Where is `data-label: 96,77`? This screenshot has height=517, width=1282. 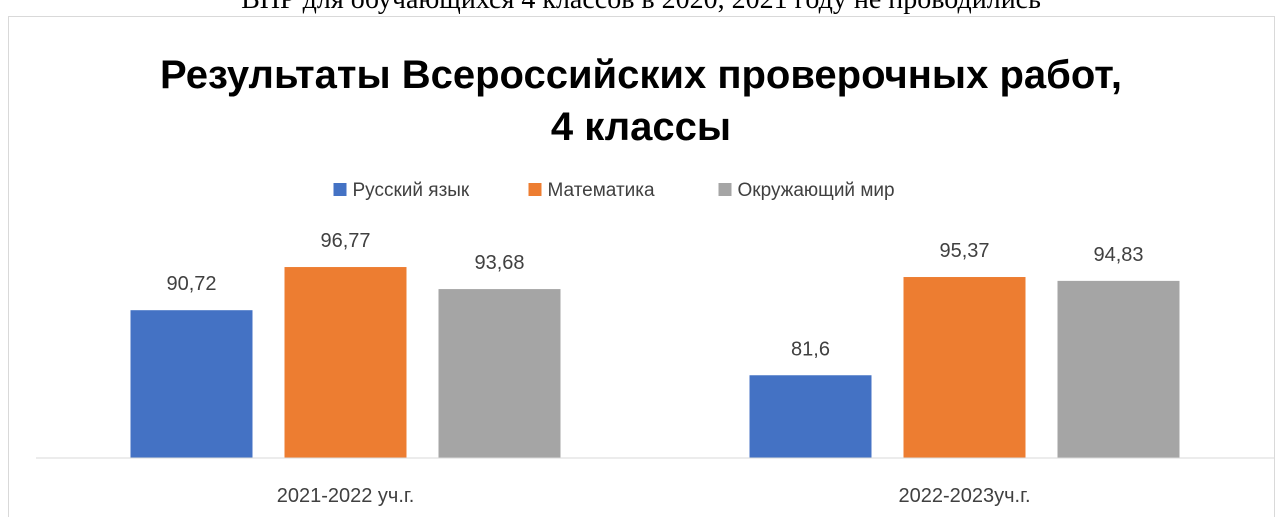
data-label: 96,77 is located at coordinates (345, 241).